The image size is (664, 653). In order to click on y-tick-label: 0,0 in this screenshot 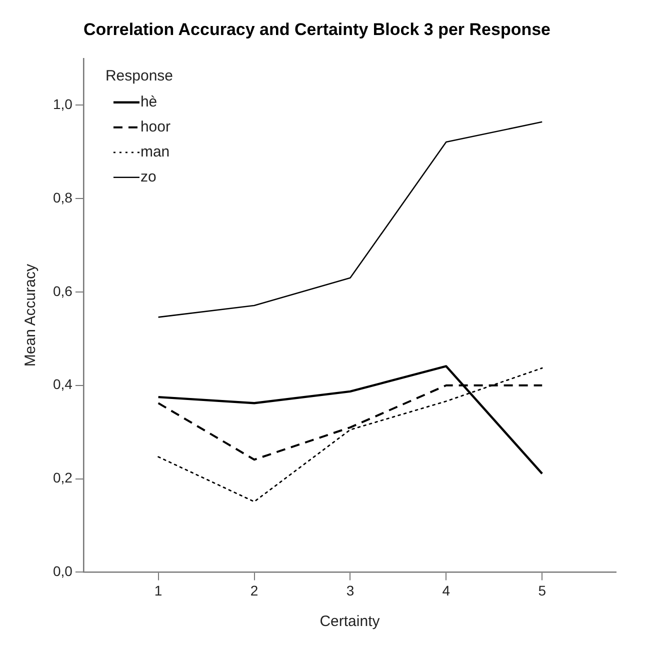, I will do `click(62, 571)`.